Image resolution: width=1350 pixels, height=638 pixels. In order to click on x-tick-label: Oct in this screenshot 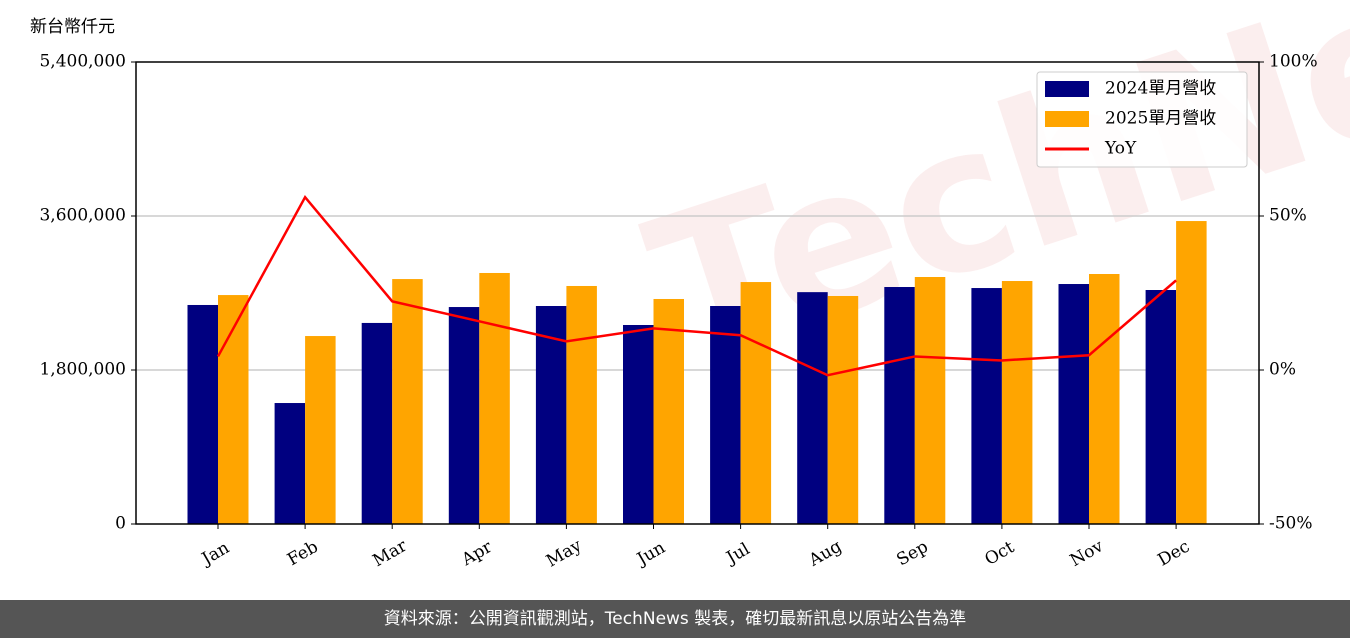, I will do `click(1000, 553)`.